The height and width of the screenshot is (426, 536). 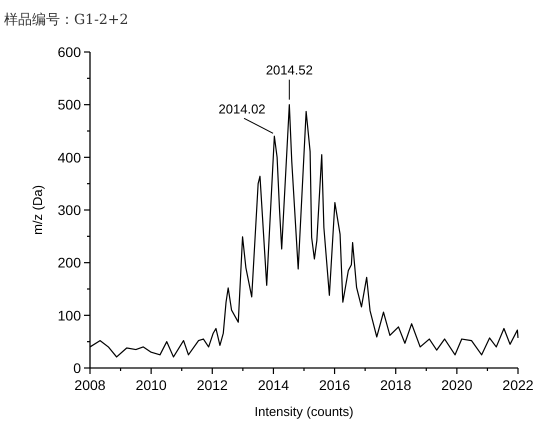 I want to click on y-tick-label: 0, so click(x=77, y=368).